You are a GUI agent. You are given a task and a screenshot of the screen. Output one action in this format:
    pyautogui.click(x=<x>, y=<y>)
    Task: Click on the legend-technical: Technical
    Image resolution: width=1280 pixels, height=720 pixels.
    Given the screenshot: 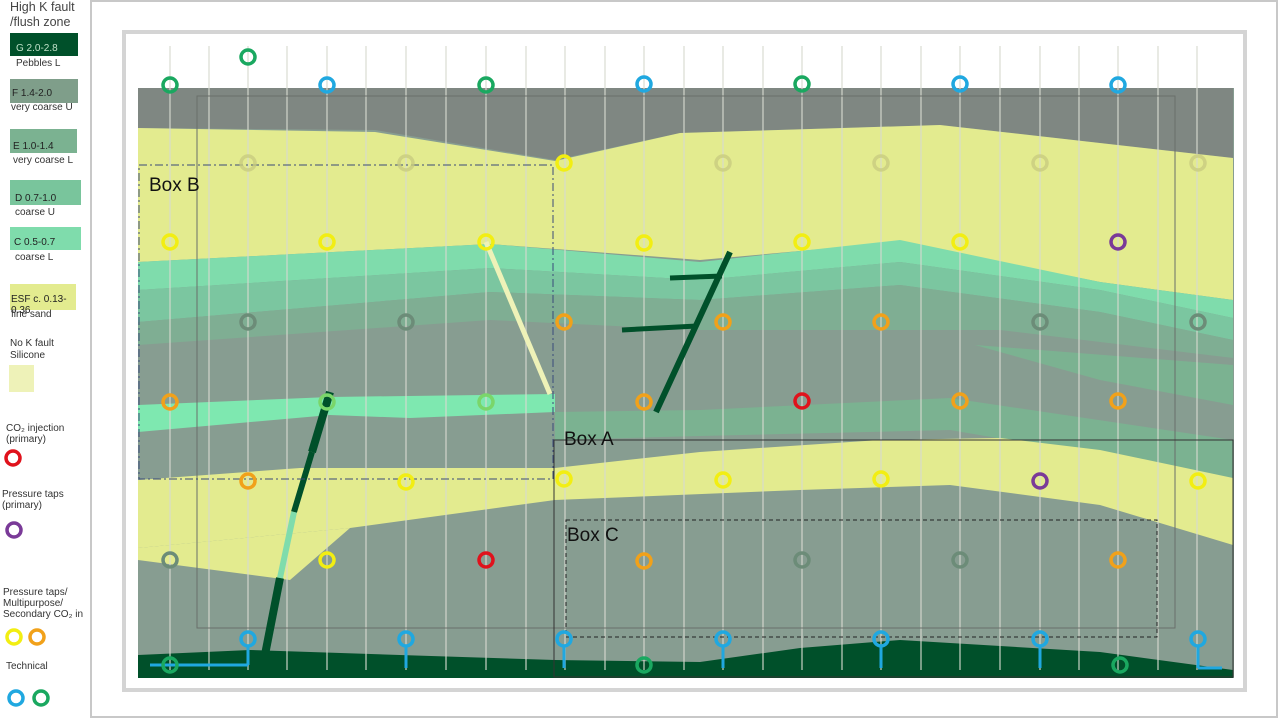 What is the action you would take?
    pyautogui.click(x=27, y=666)
    